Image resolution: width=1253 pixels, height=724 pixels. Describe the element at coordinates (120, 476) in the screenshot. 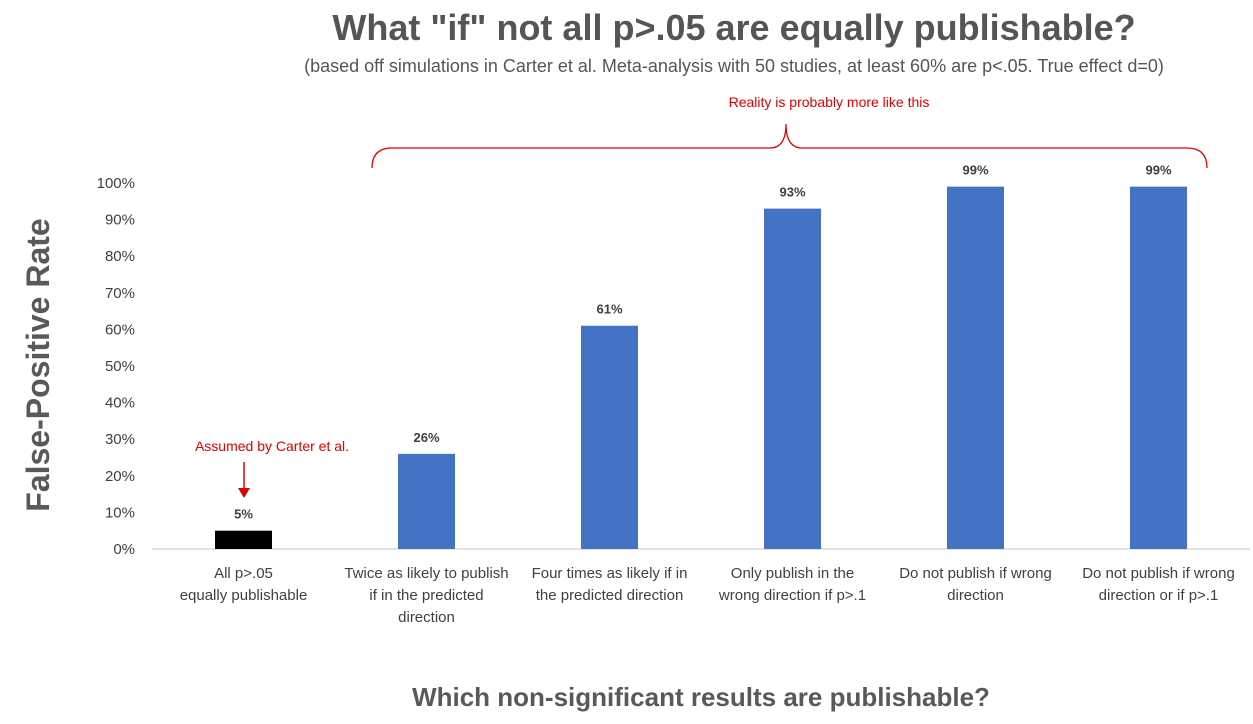

I see `y-tick-label: 20%` at that location.